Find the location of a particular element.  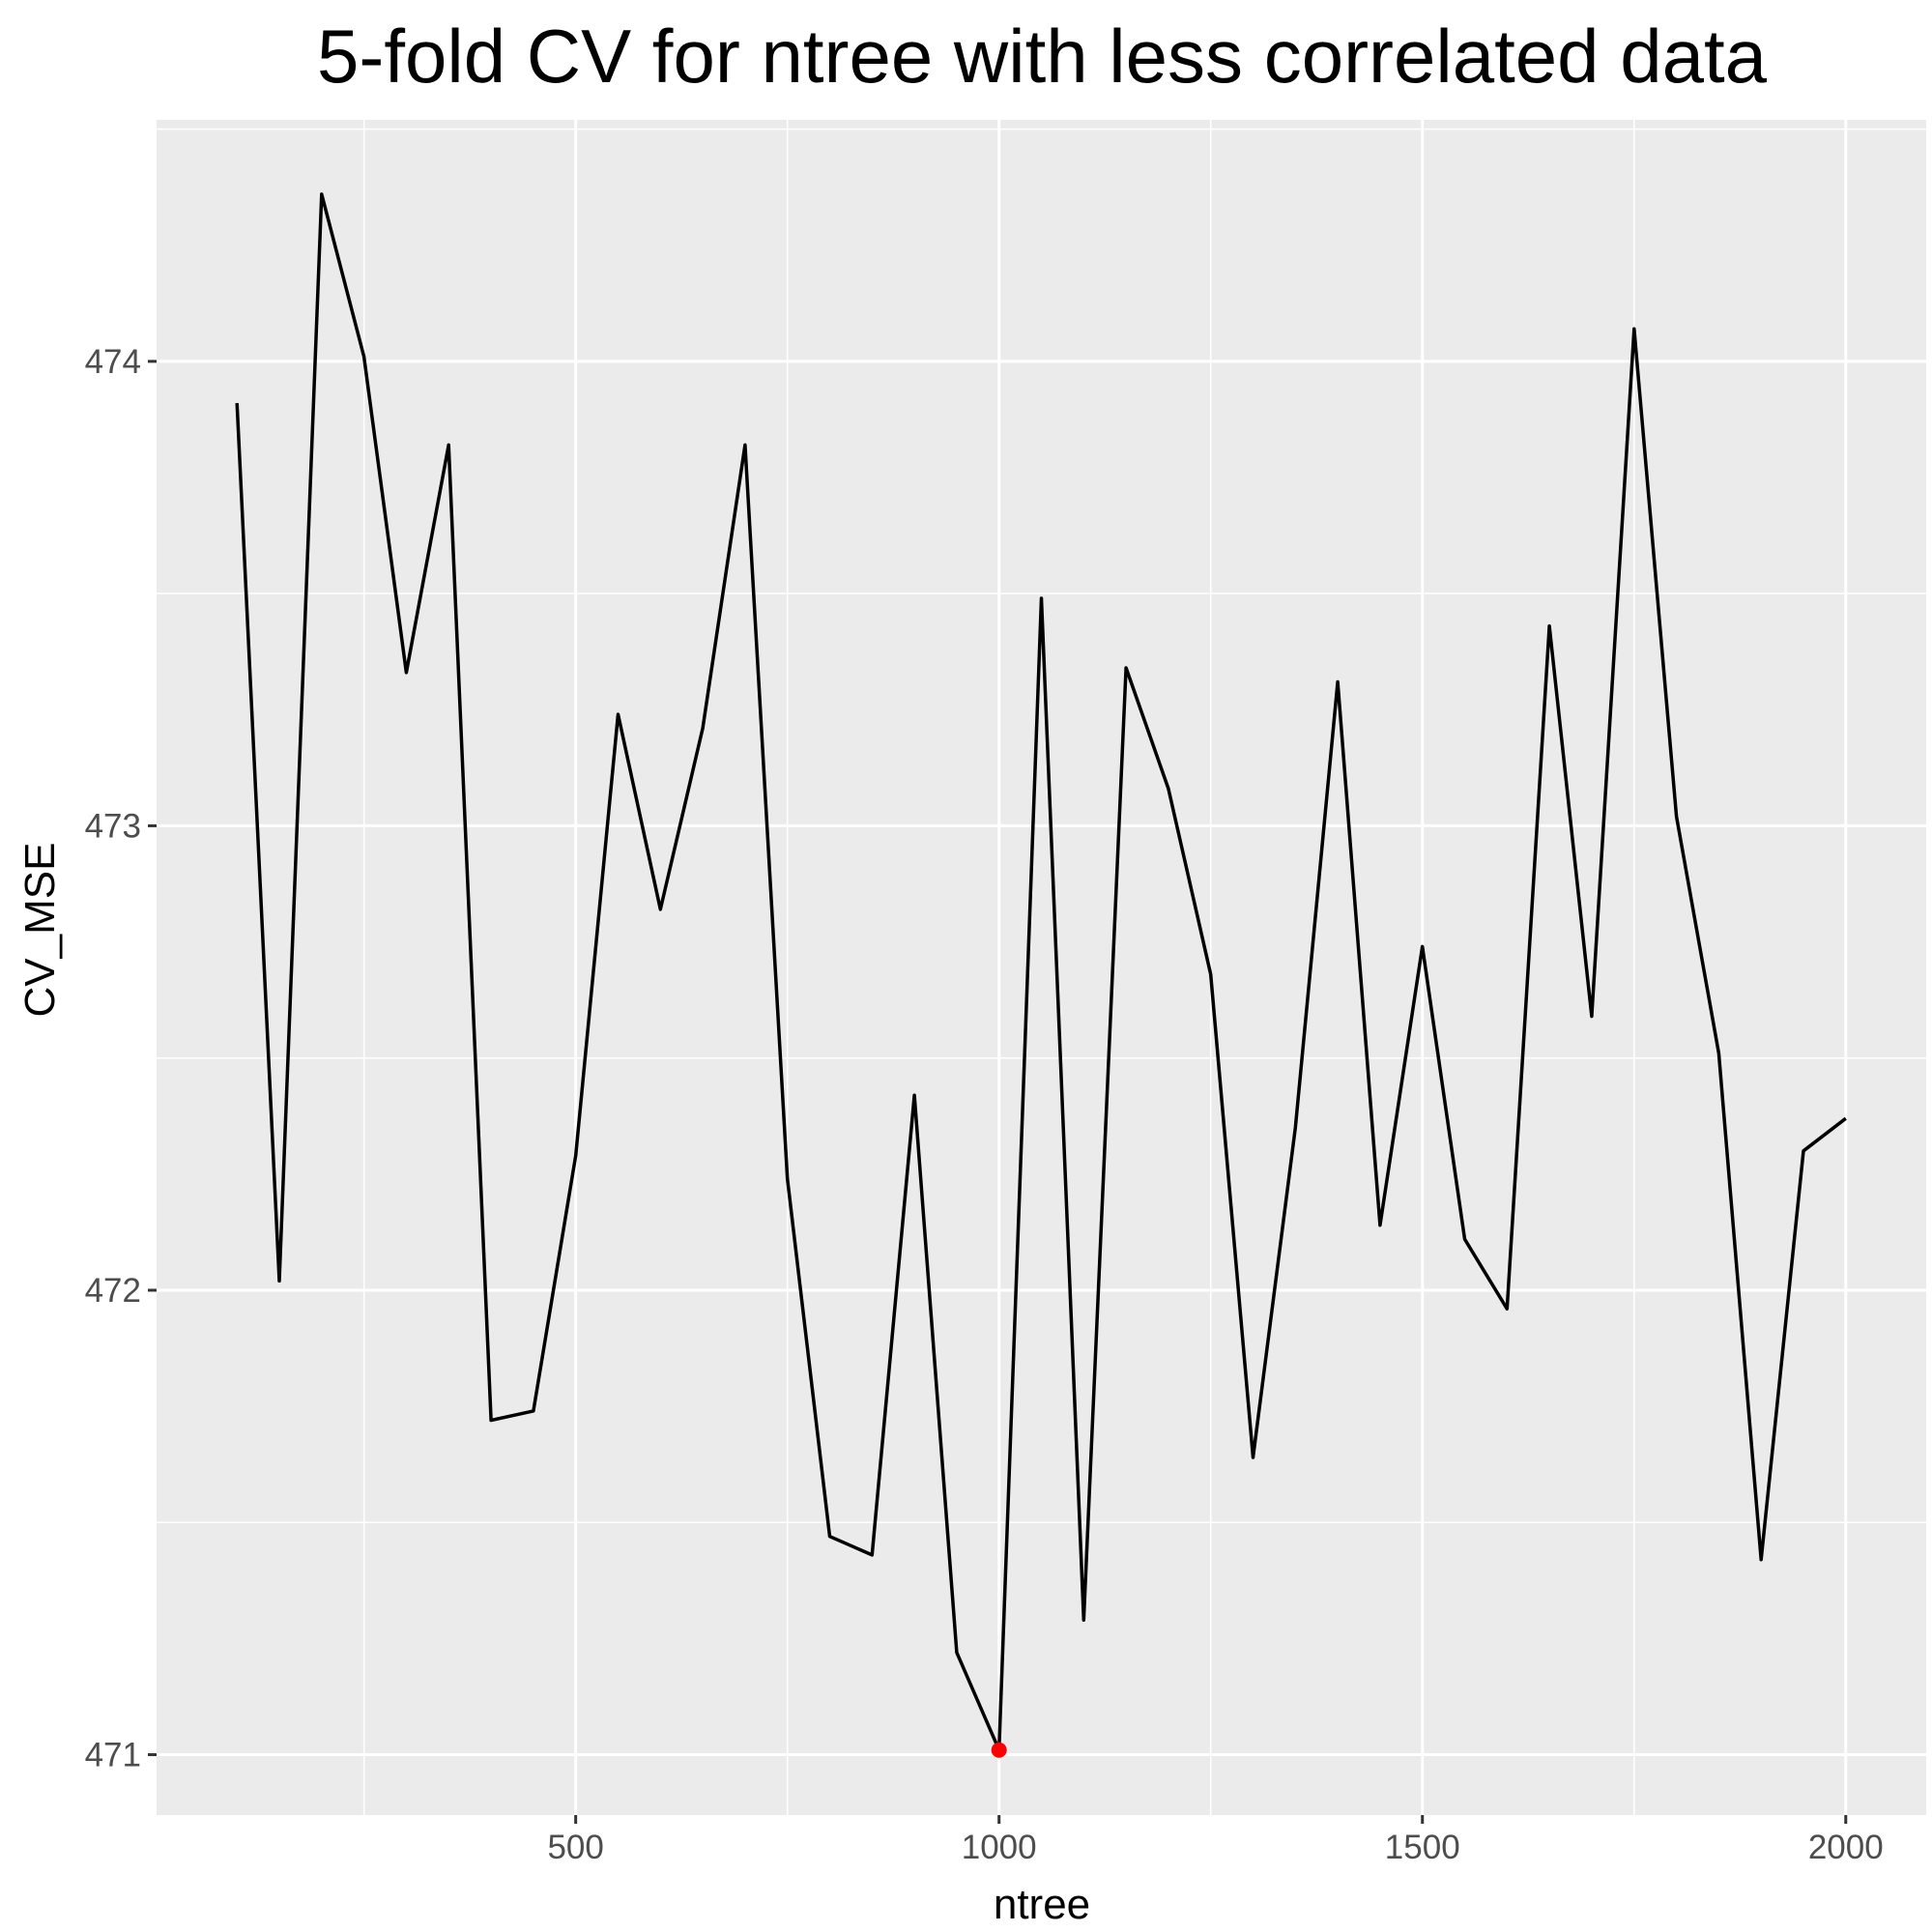

x-tick-label: 1000 is located at coordinates (999, 1847).